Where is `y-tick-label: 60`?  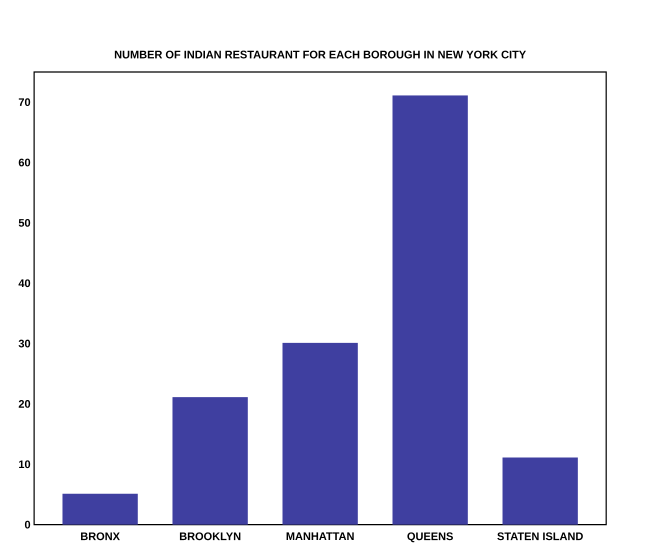 y-tick-label: 60 is located at coordinates (24, 162).